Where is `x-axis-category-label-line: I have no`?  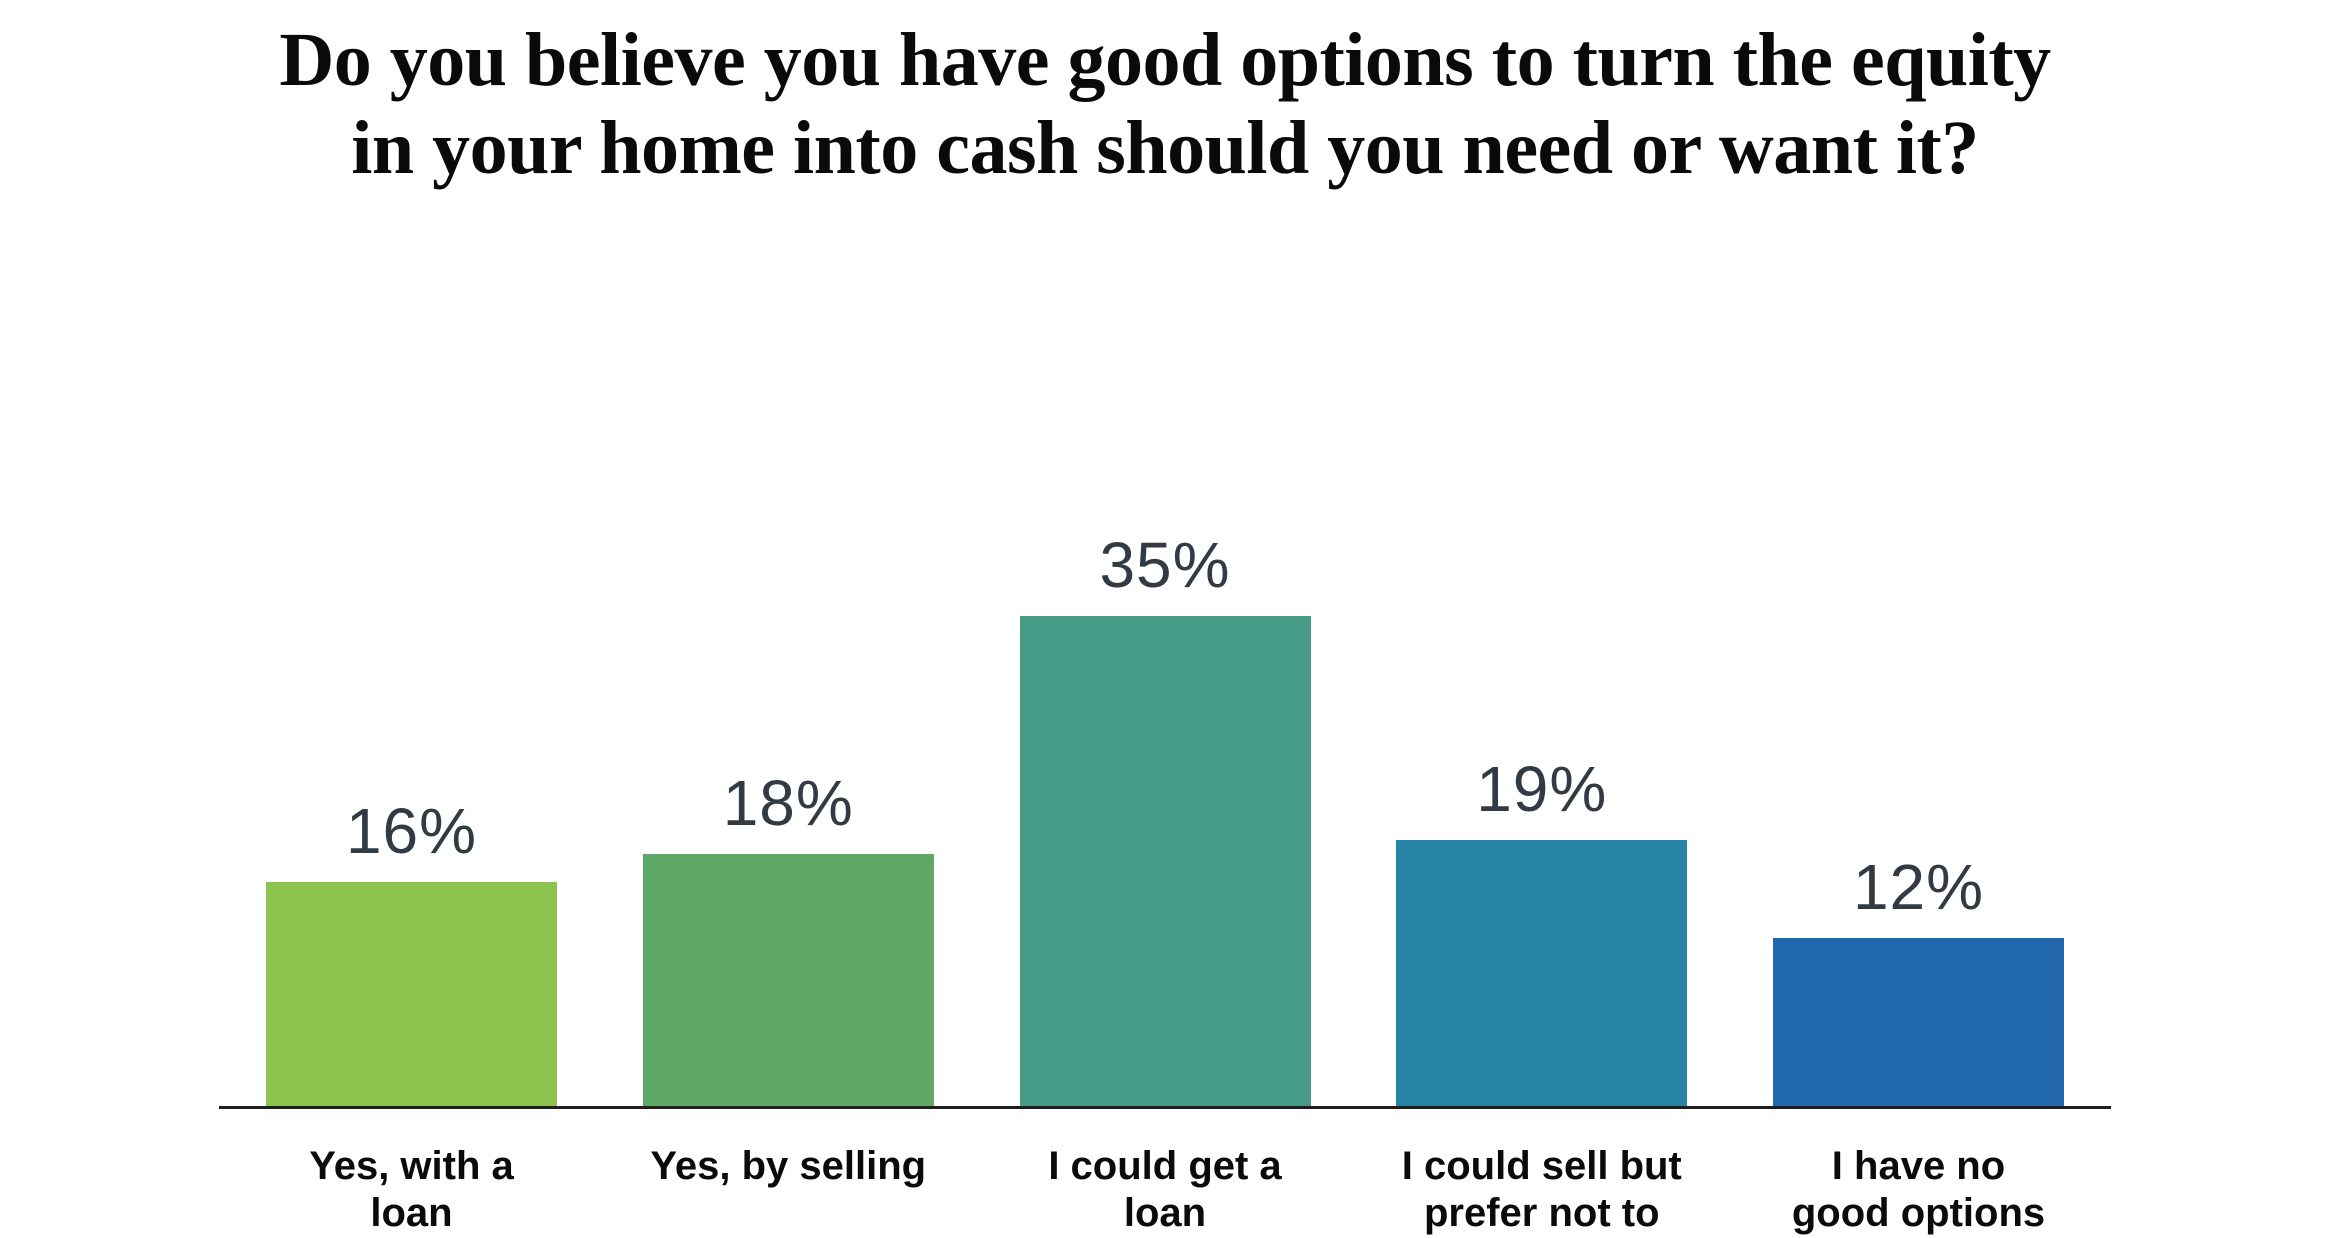 x-axis-category-label-line: I have no is located at coordinates (1918, 1166).